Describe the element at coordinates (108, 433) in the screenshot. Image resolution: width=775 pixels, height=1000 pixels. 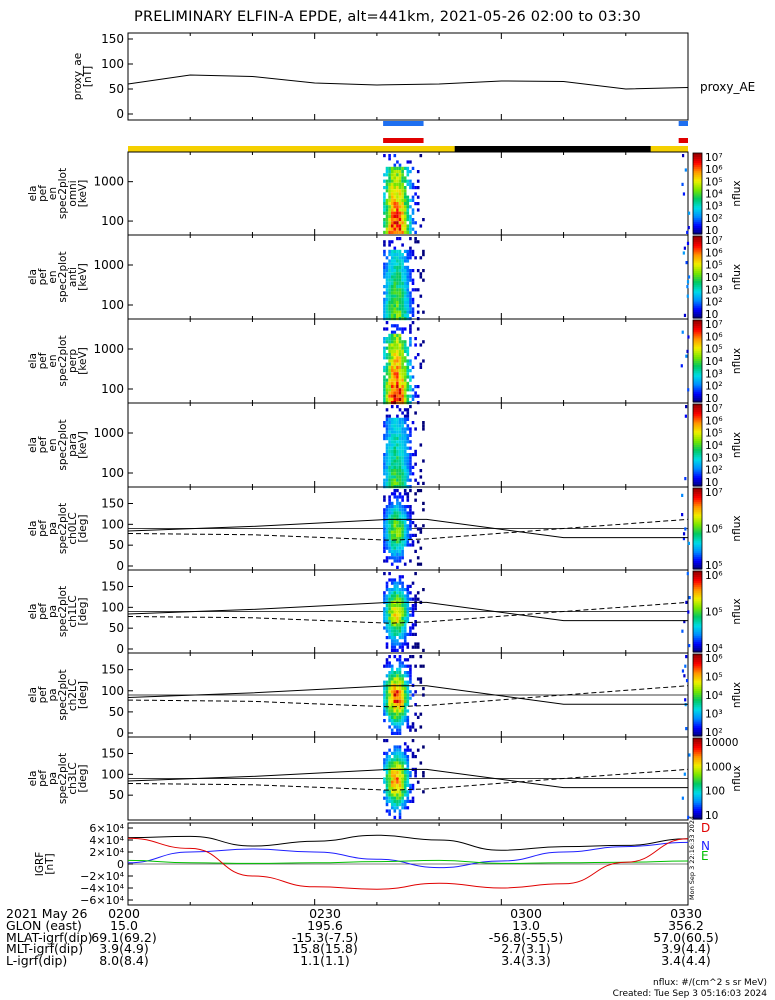
I see `y-tick-label: 1000` at that location.